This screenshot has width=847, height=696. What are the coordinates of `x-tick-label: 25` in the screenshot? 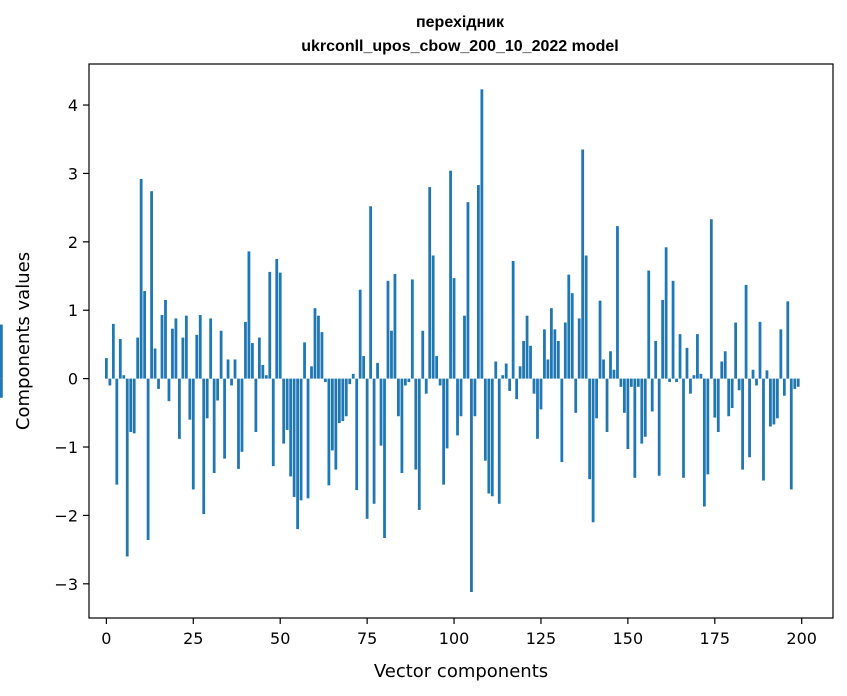 It's located at (193, 638).